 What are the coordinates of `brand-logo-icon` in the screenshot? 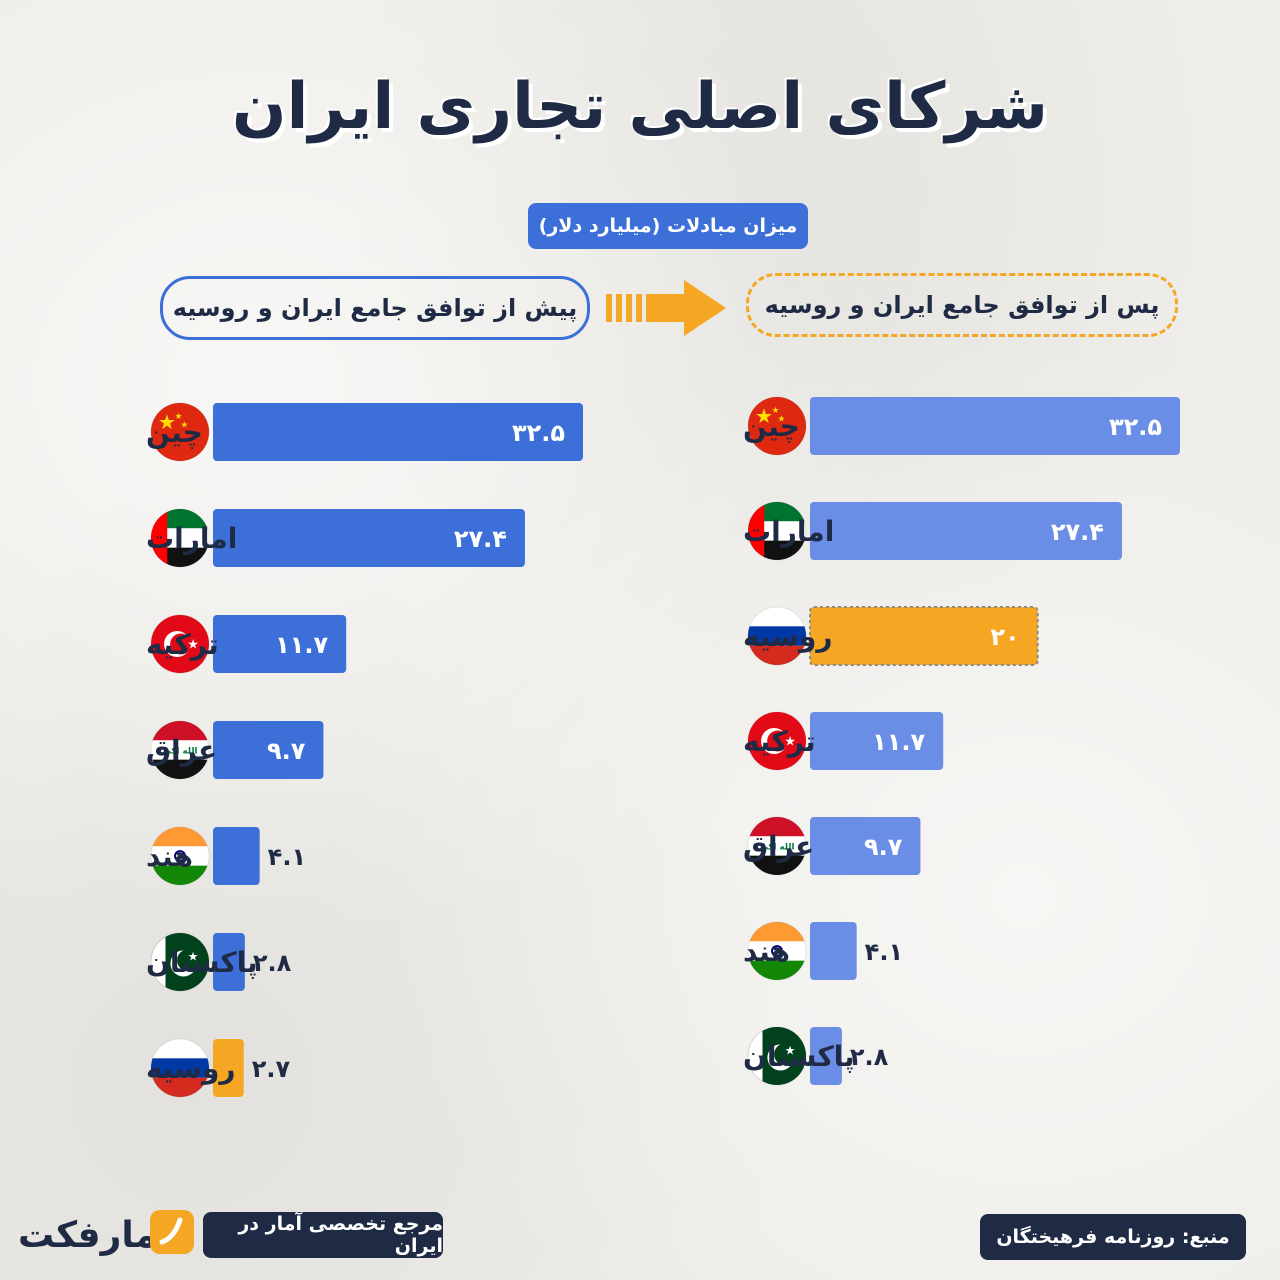 It's located at (172, 1232).